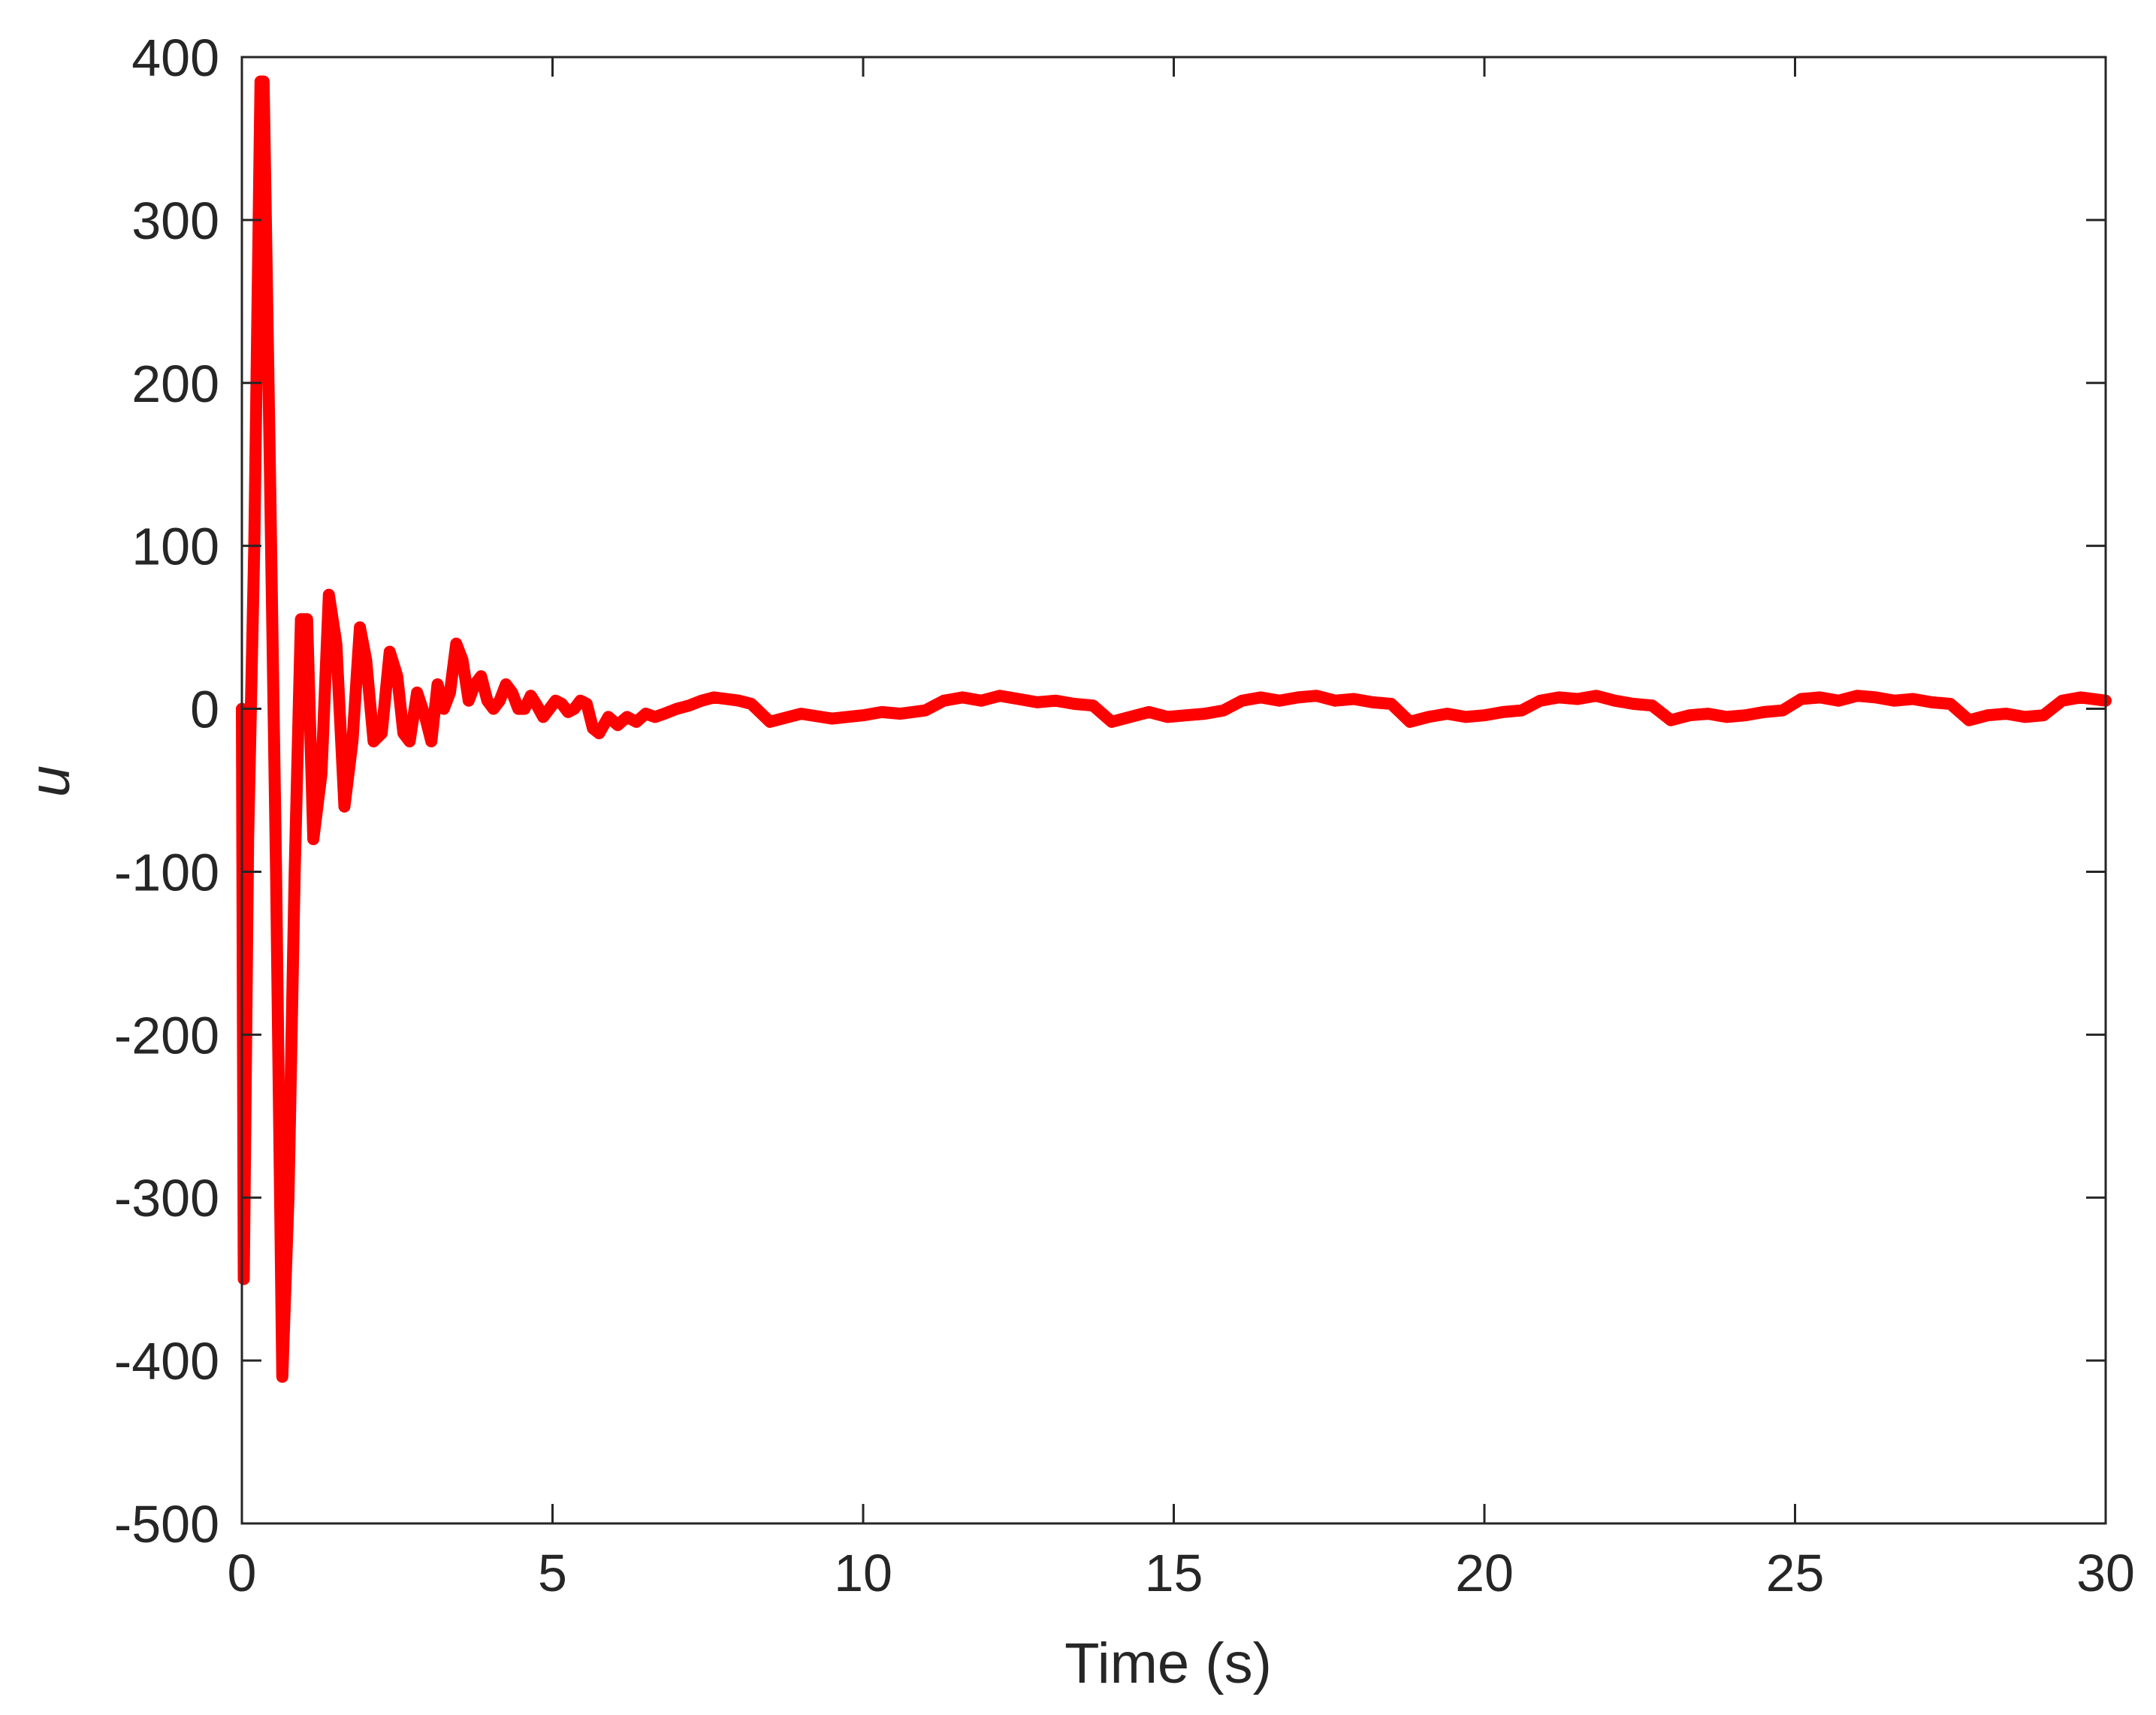 The image size is (2156, 1715). Describe the element at coordinates (166, 1361) in the screenshot. I see `y-tick-label: -400` at that location.